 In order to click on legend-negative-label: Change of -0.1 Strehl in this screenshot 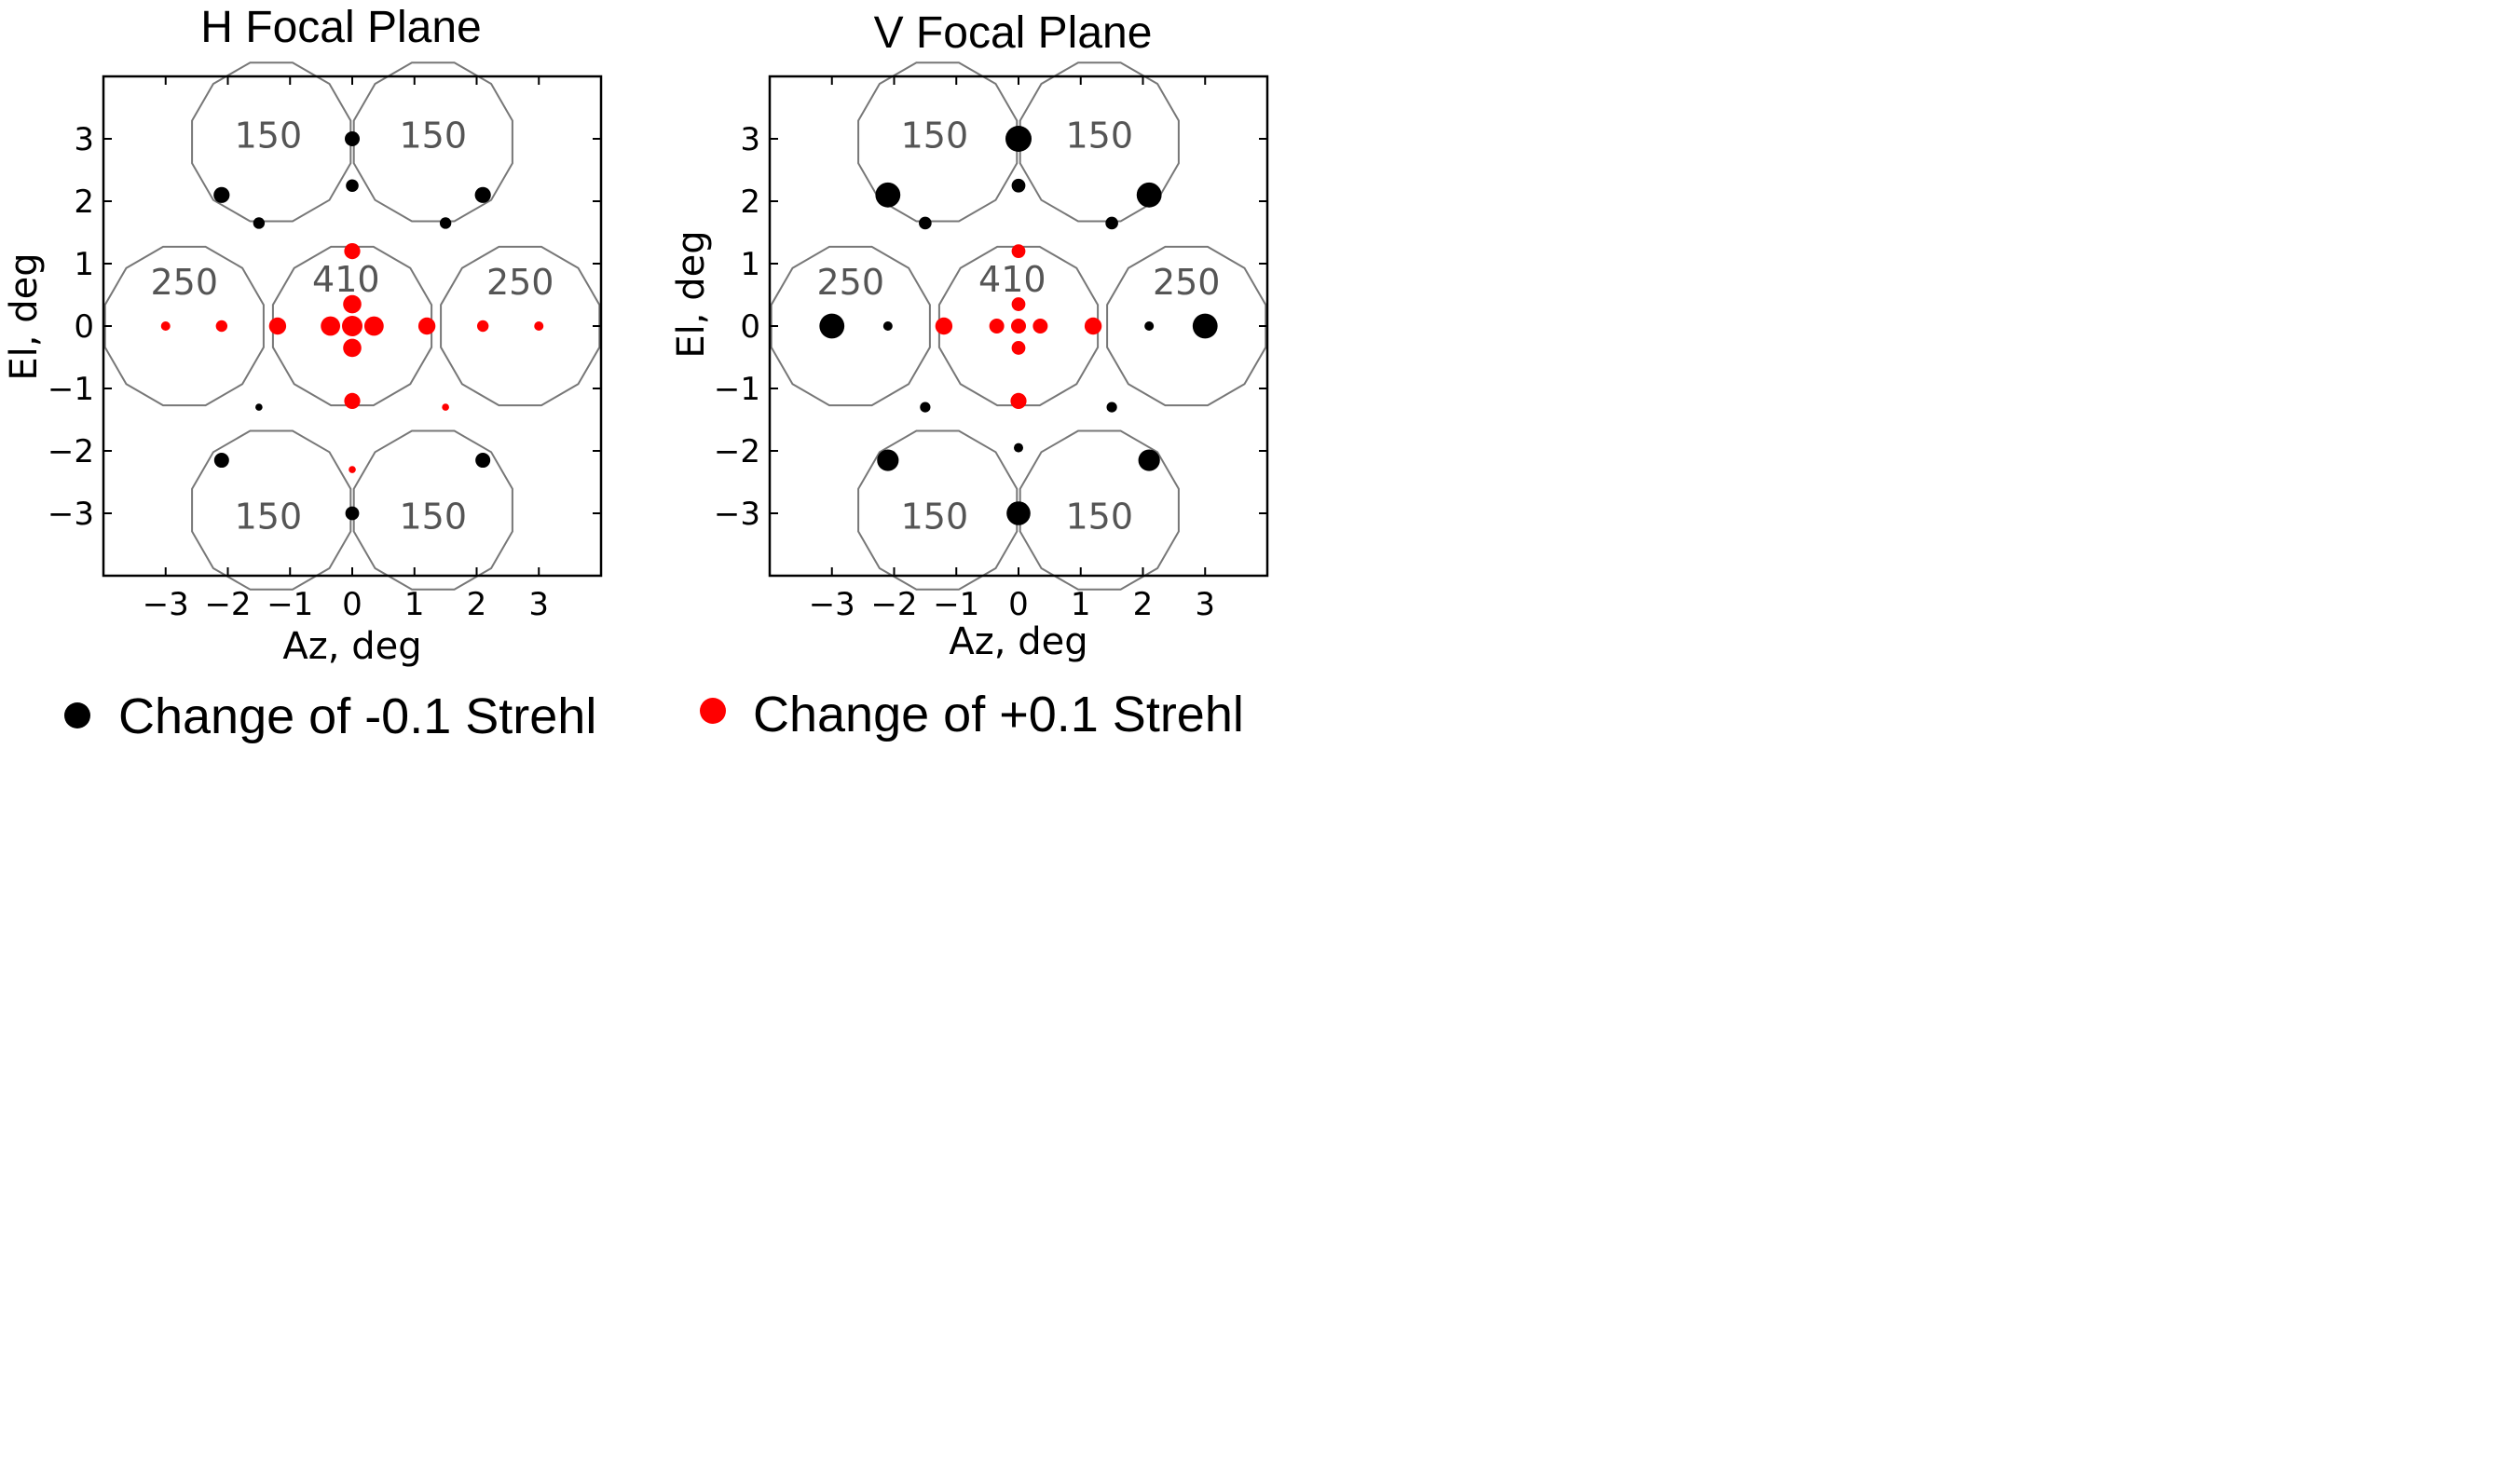, I will do `click(357, 716)`.